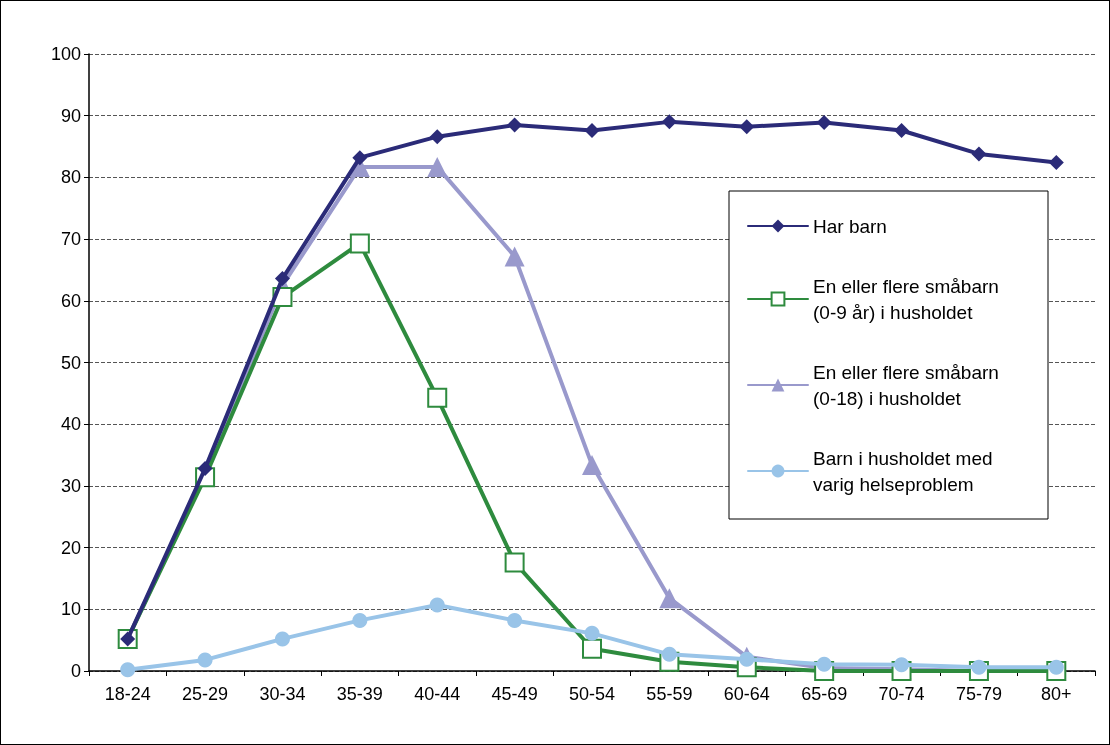 The height and width of the screenshot is (745, 1110). What do you see at coordinates (70, 485) in the screenshot?
I see `y-tick-label: 30` at bounding box center [70, 485].